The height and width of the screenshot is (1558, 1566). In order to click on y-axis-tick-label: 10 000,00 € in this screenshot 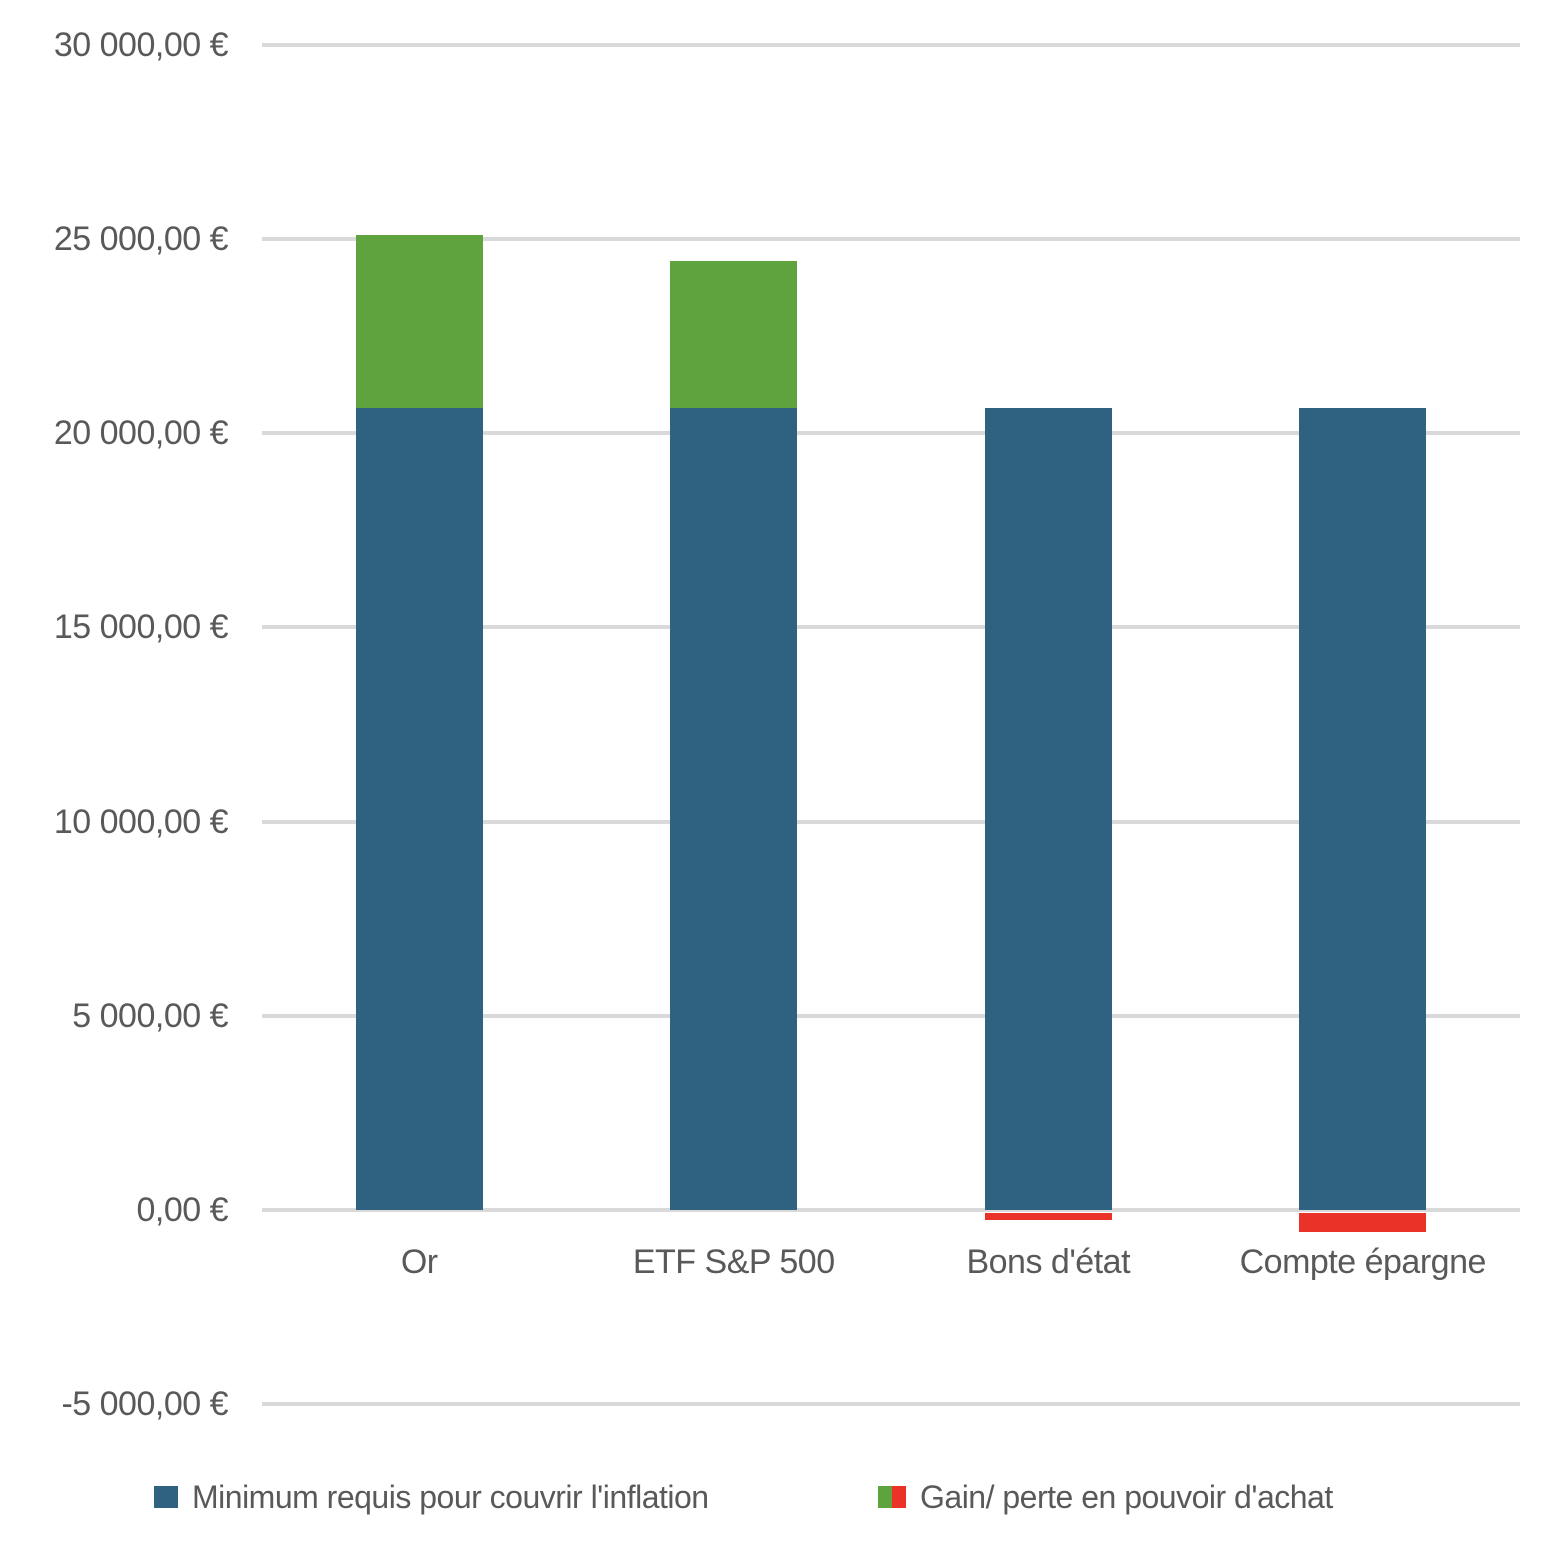, I will do `click(141, 821)`.